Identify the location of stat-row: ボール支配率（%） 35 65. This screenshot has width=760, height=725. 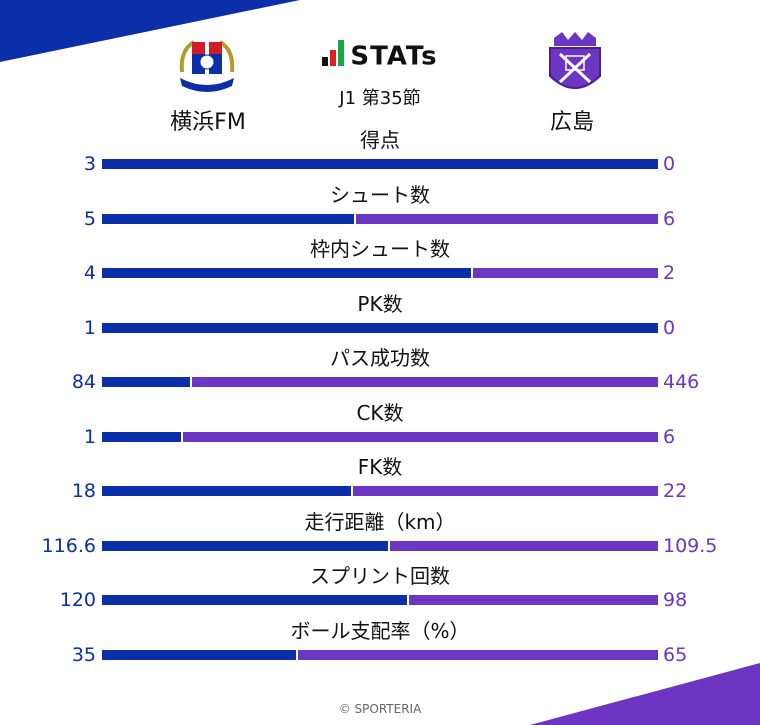
(380, 642).